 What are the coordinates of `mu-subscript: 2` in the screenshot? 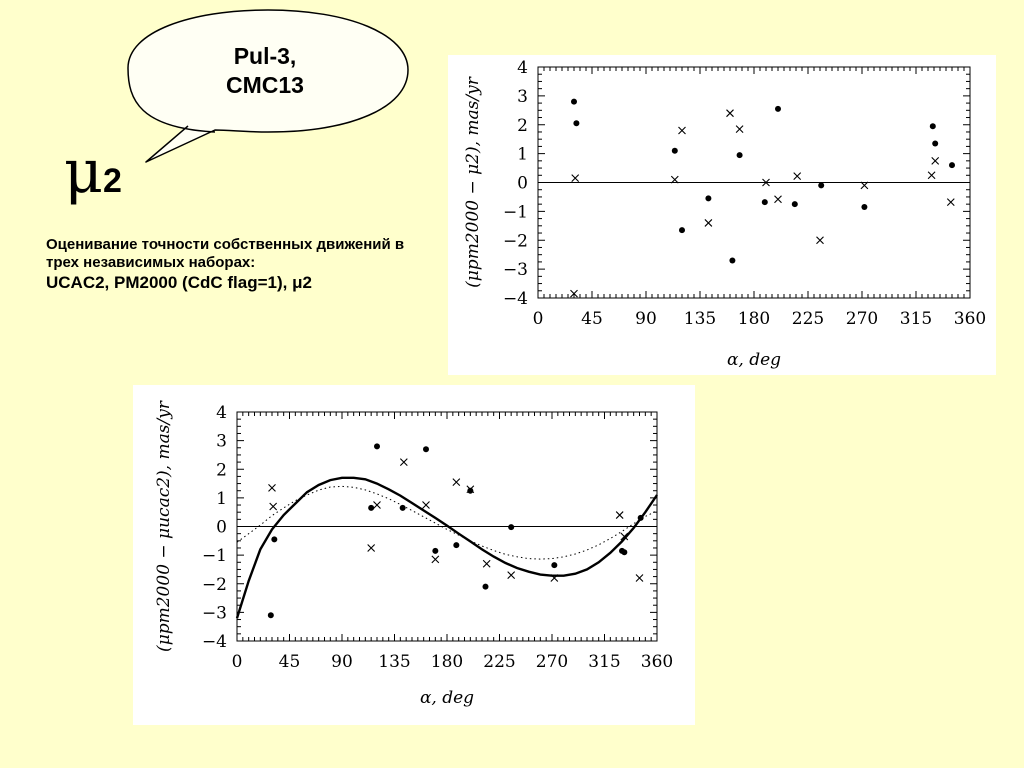 It's located at (112, 181).